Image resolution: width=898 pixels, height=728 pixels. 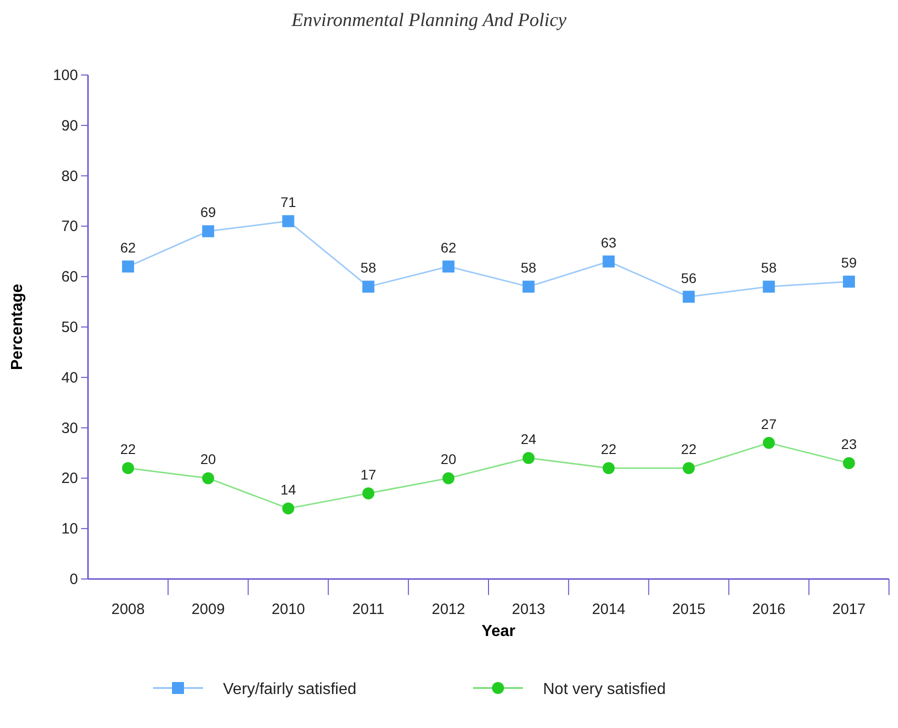 What do you see at coordinates (529, 609) in the screenshot?
I see `x-tick-label: 2013` at bounding box center [529, 609].